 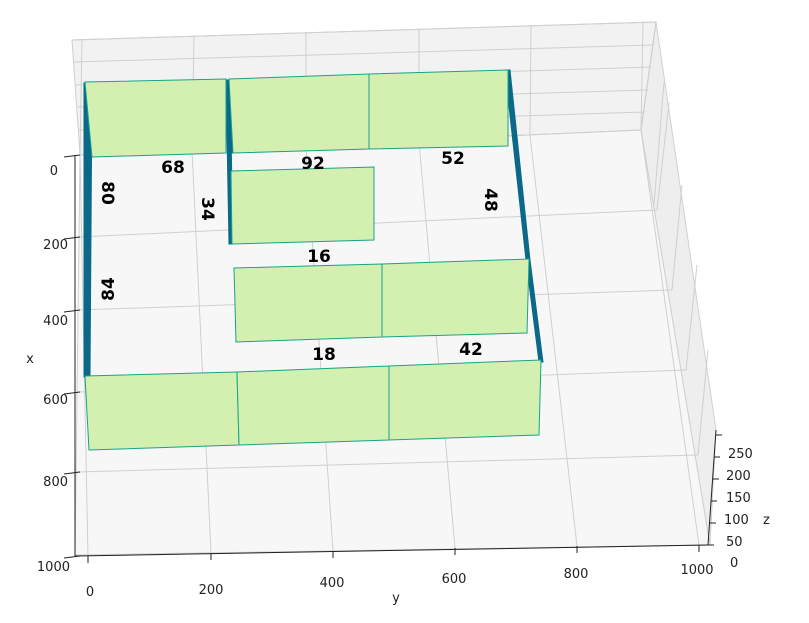 What do you see at coordinates (576, 574) in the screenshot?
I see `y-tick-label: 800` at bounding box center [576, 574].